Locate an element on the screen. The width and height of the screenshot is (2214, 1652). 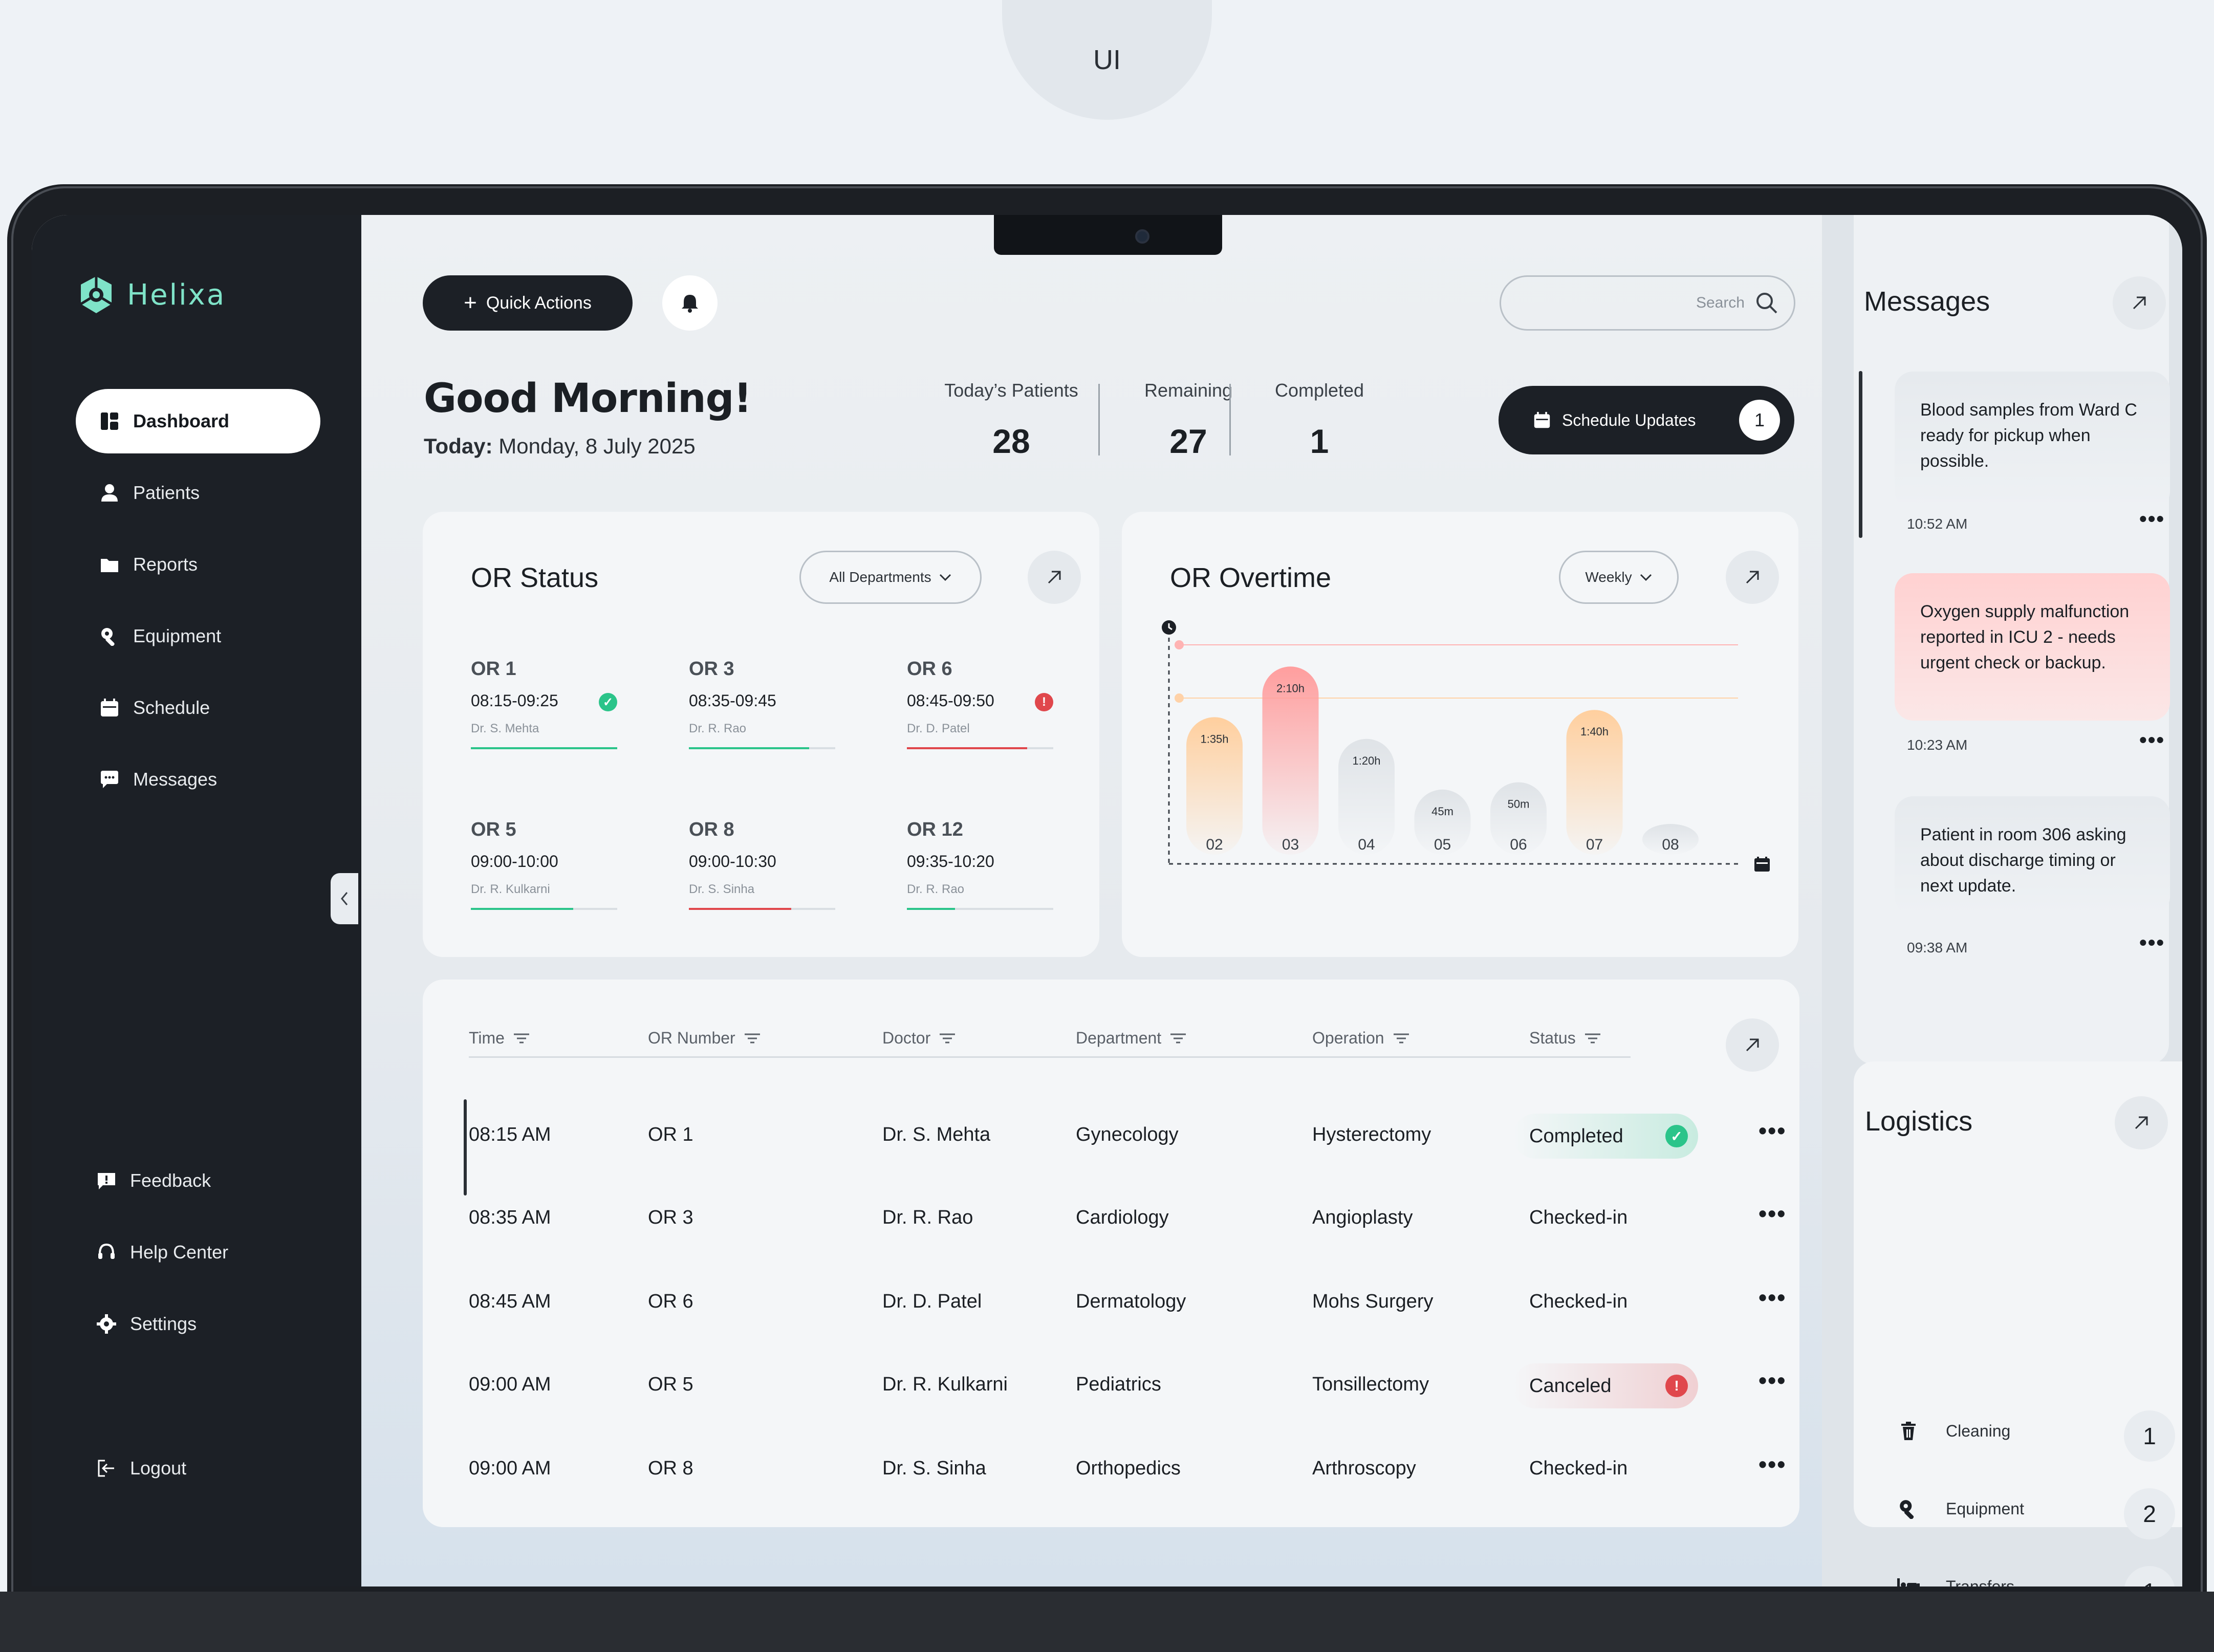
table-cell: Dr. D. Patel is located at coordinates (932, 1301).